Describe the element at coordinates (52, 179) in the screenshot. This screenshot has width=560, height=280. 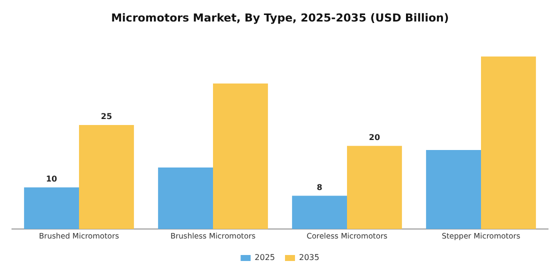
I see `data-label: 10` at that location.